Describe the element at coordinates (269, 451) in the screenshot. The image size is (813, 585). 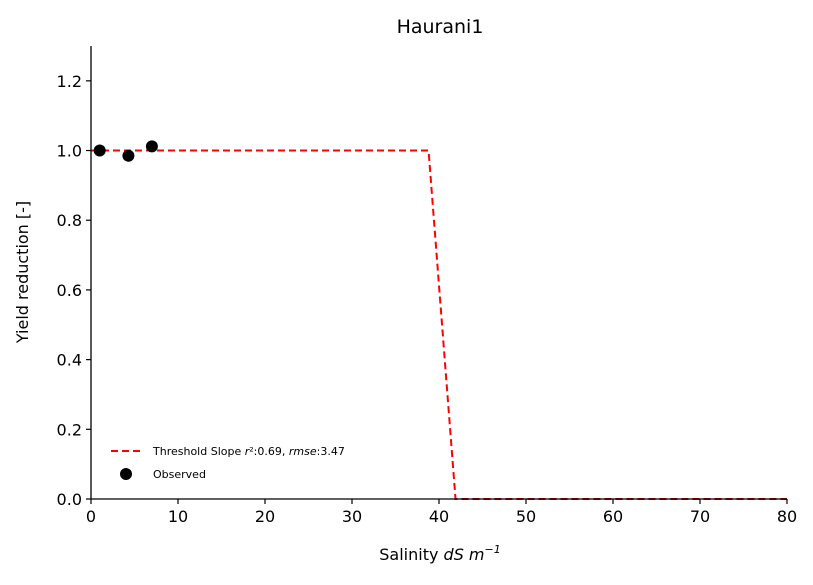
I see `legend-r-value: ²:0.69,` at that location.